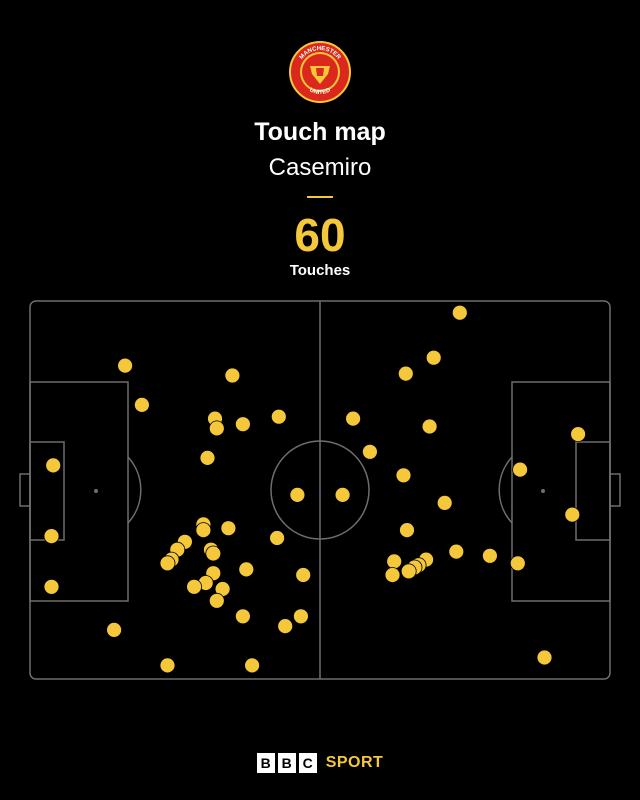  Describe the element at coordinates (320, 270) in the screenshot. I see `touch-count-label: Touches` at that location.